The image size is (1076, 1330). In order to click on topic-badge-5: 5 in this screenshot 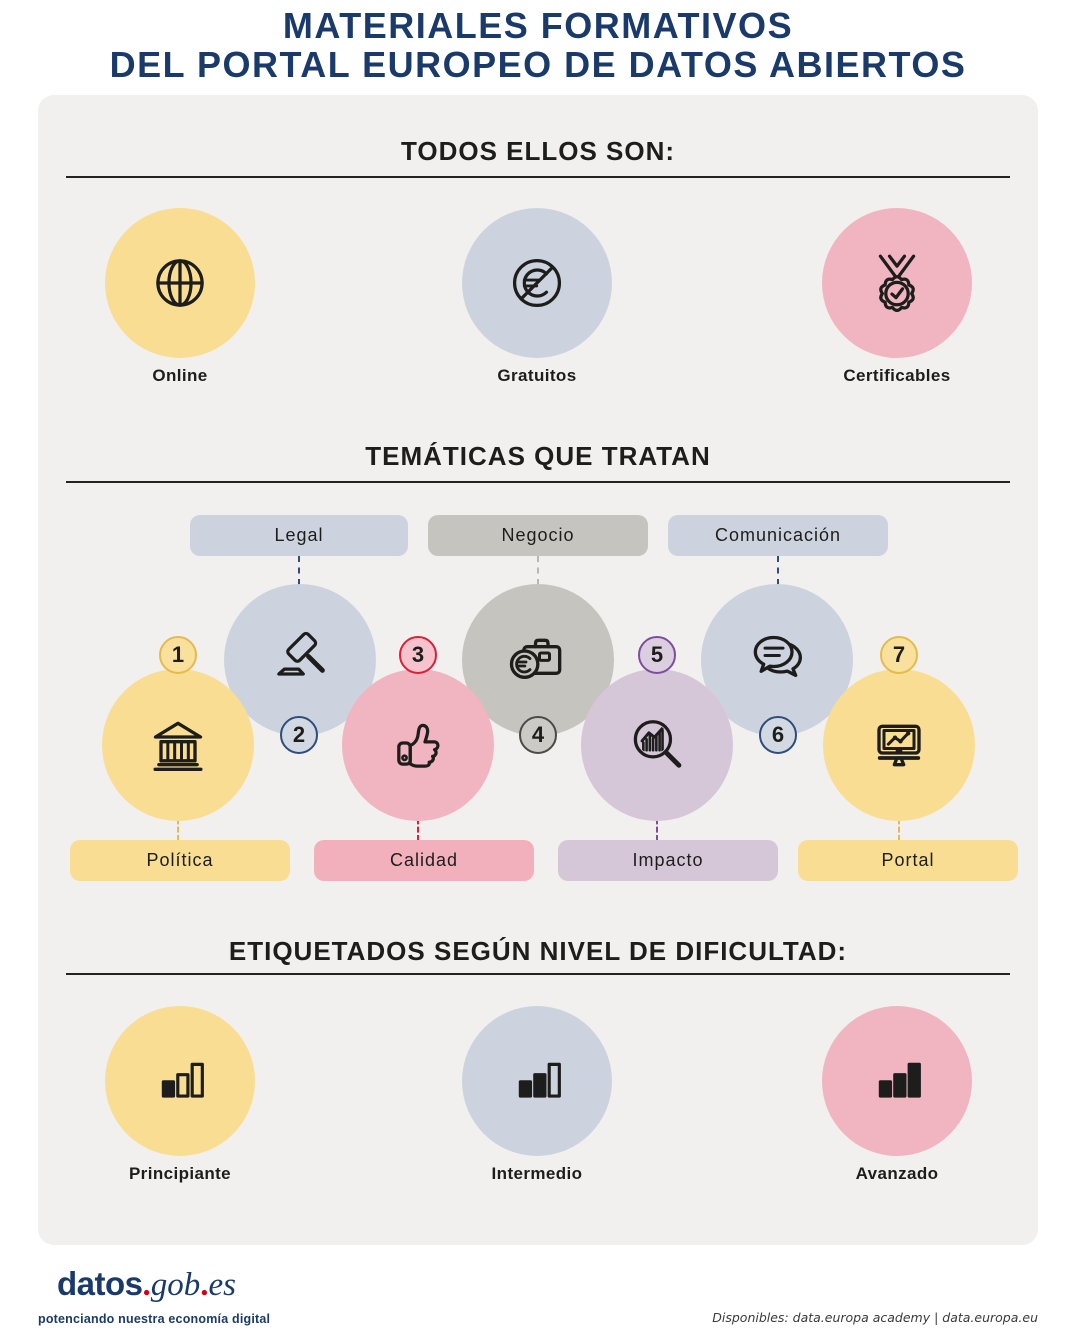, I will do `click(657, 655)`.